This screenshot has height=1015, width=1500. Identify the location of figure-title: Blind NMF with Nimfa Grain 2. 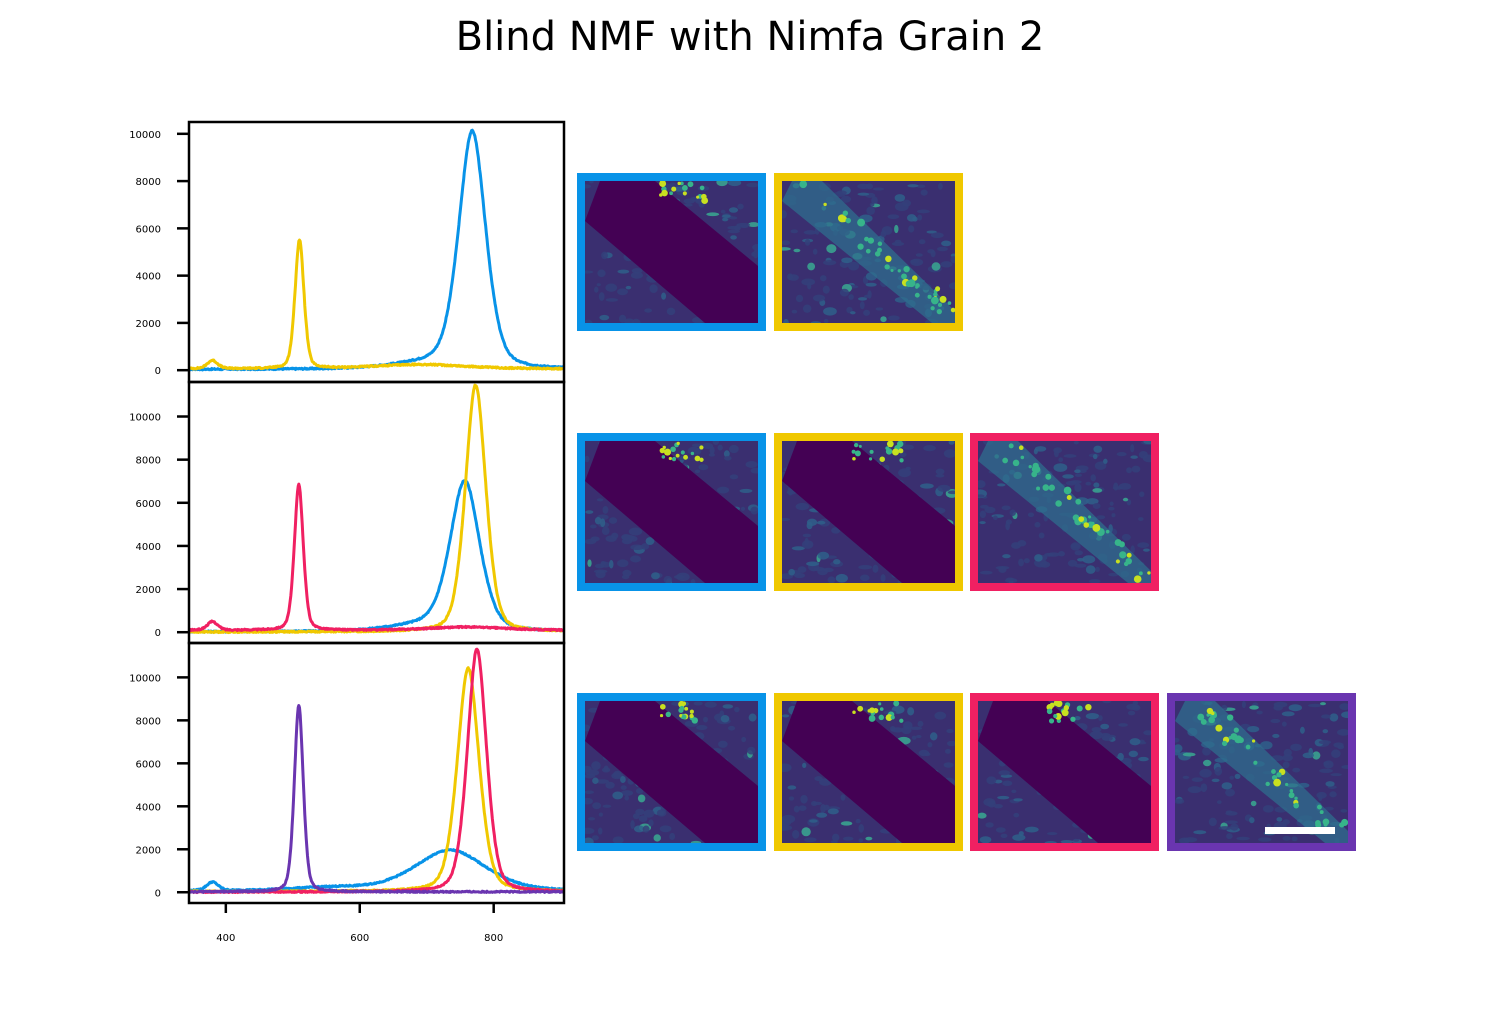
(750, 37).